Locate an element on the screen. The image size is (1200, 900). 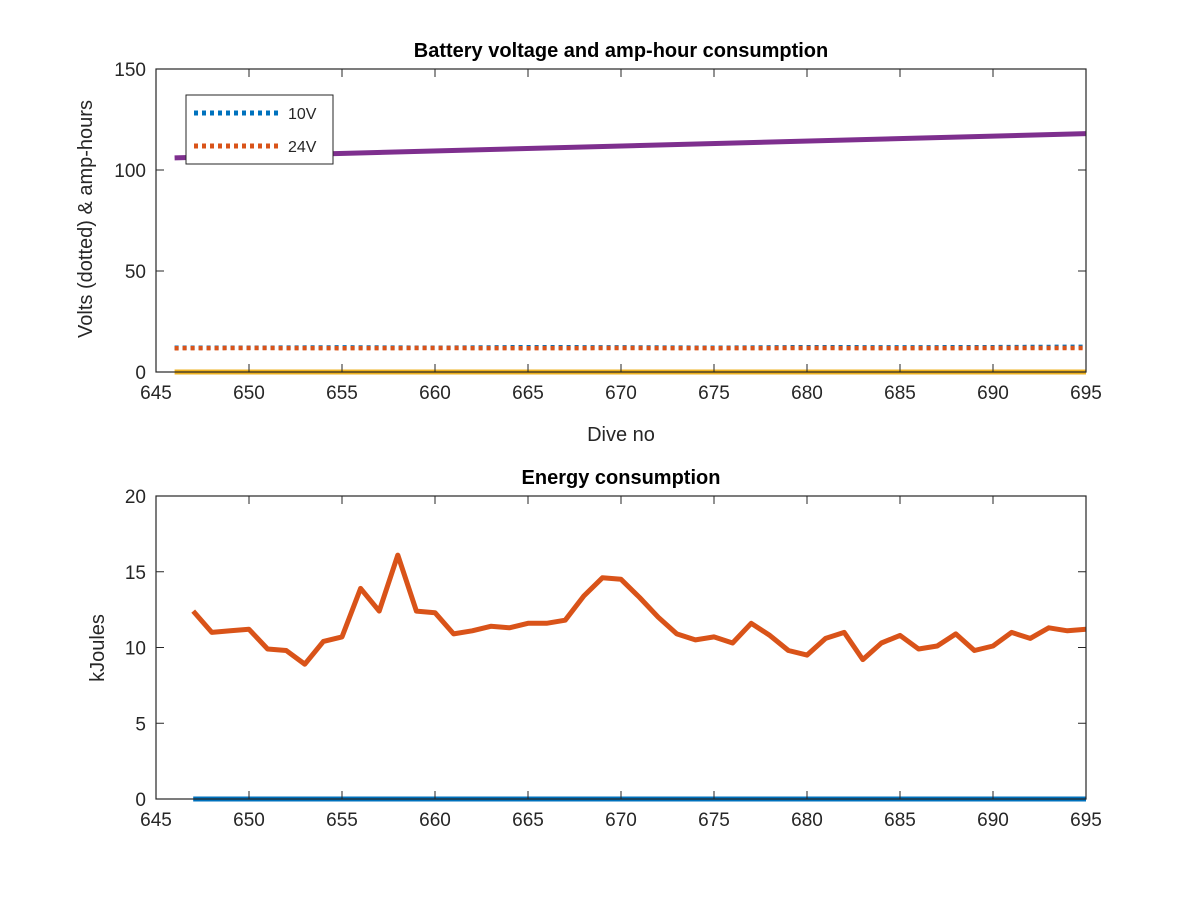
y-tick-label: 10 is located at coordinates (135, 649).